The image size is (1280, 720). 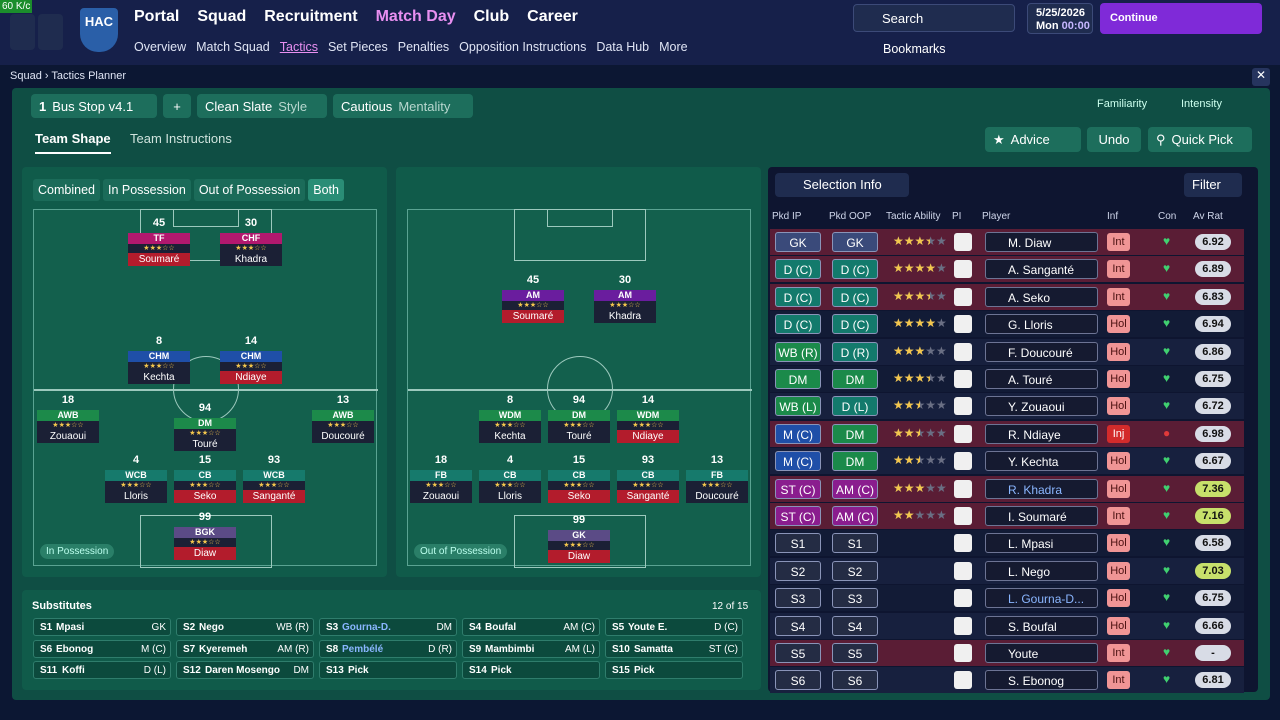 I want to click on player-card: AWB ★★★☆☆ Doucouré, so click(x=343, y=426).